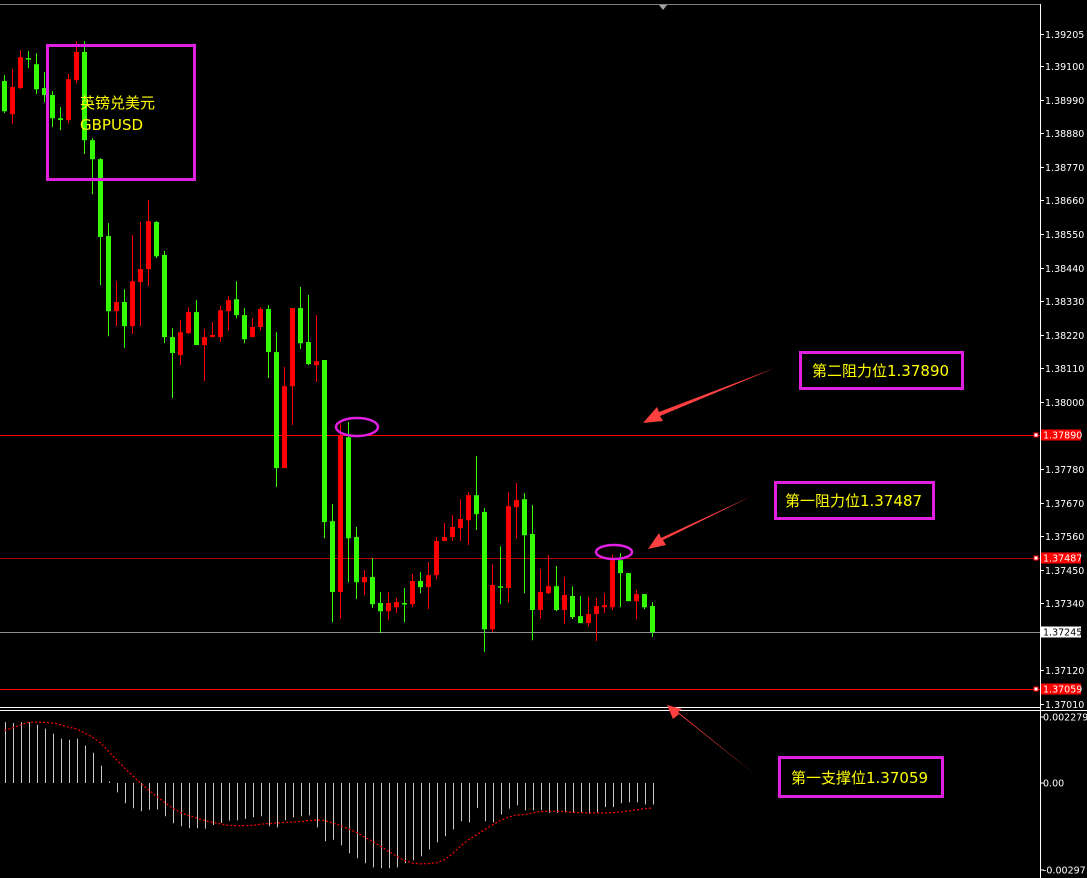  Describe the element at coordinates (1064, 302) in the screenshot. I see `axis-tick-label: 1.38330` at that location.